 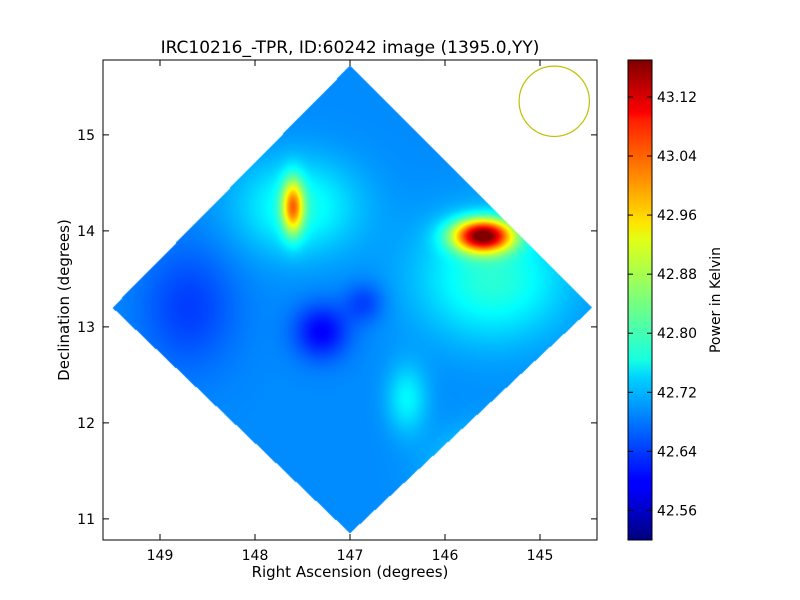 I want to click on colorbar, so click(x=640, y=300).